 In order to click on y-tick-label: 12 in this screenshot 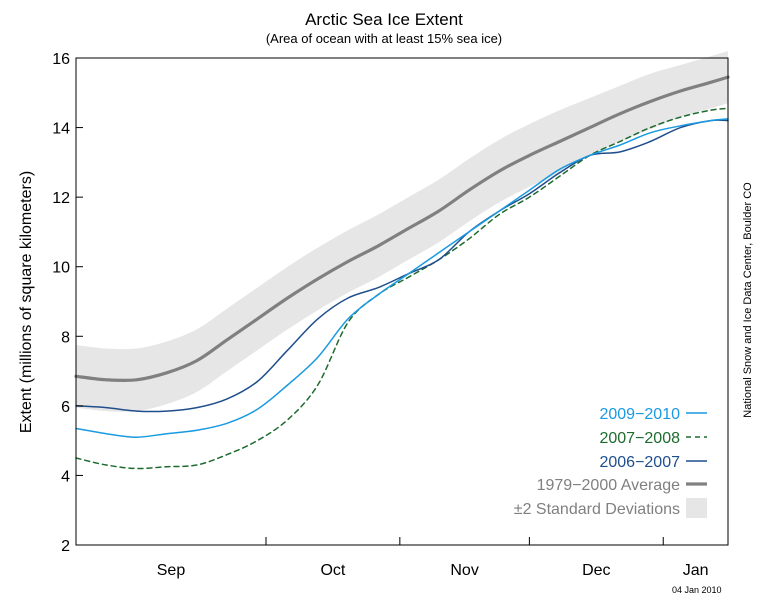, I will do `click(61, 198)`.